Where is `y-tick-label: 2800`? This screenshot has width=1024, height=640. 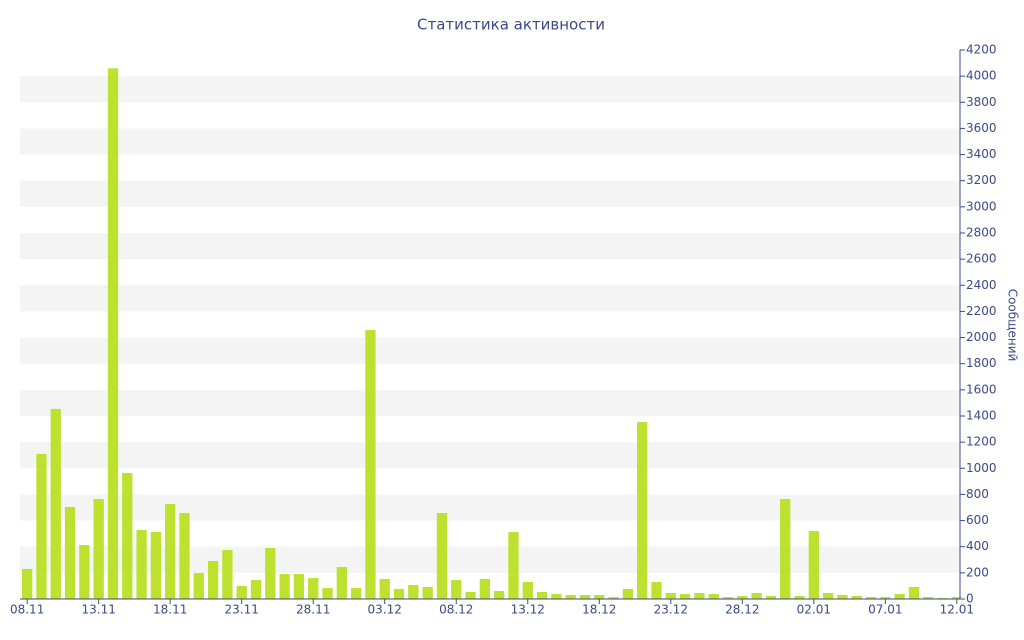 y-tick-label: 2800 is located at coordinates (981, 233).